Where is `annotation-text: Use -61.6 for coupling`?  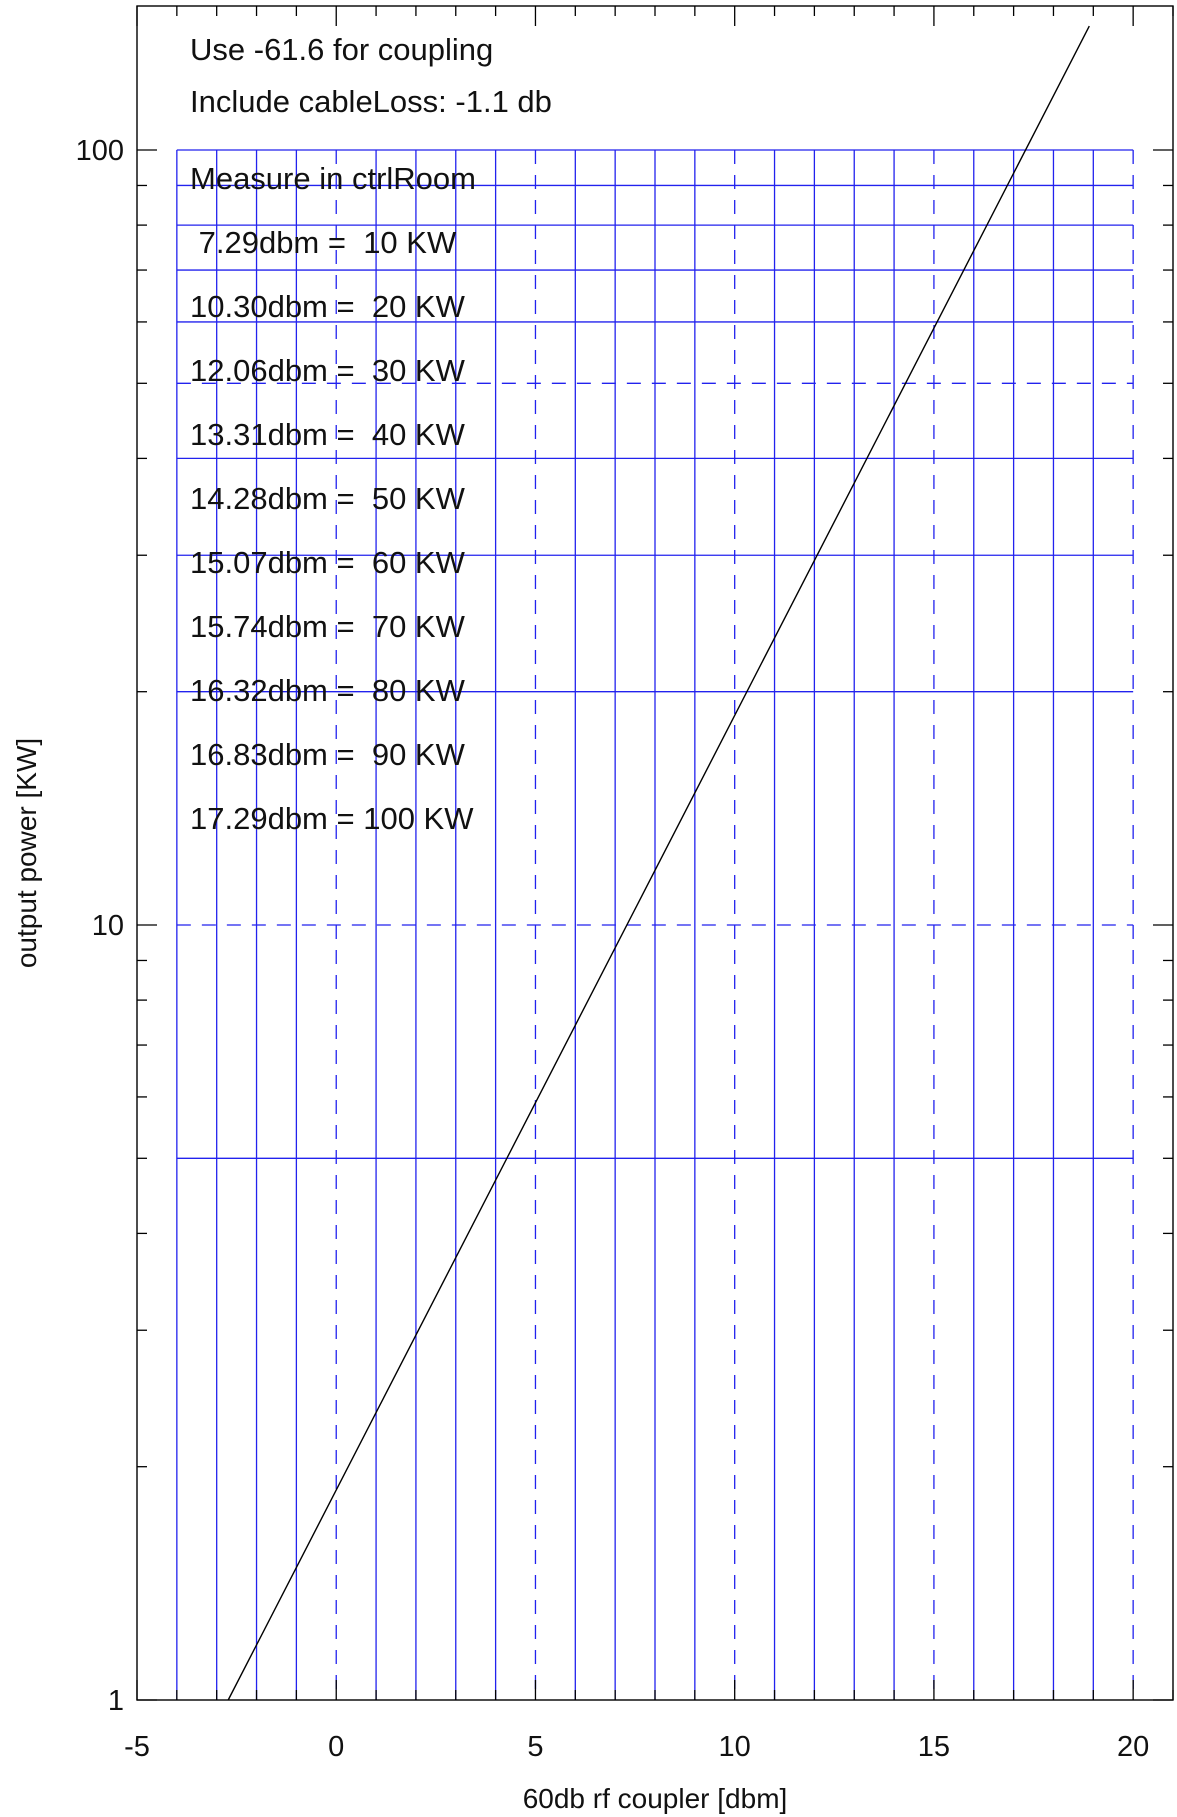 annotation-text: Use -61.6 for coupling is located at coordinates (341, 49).